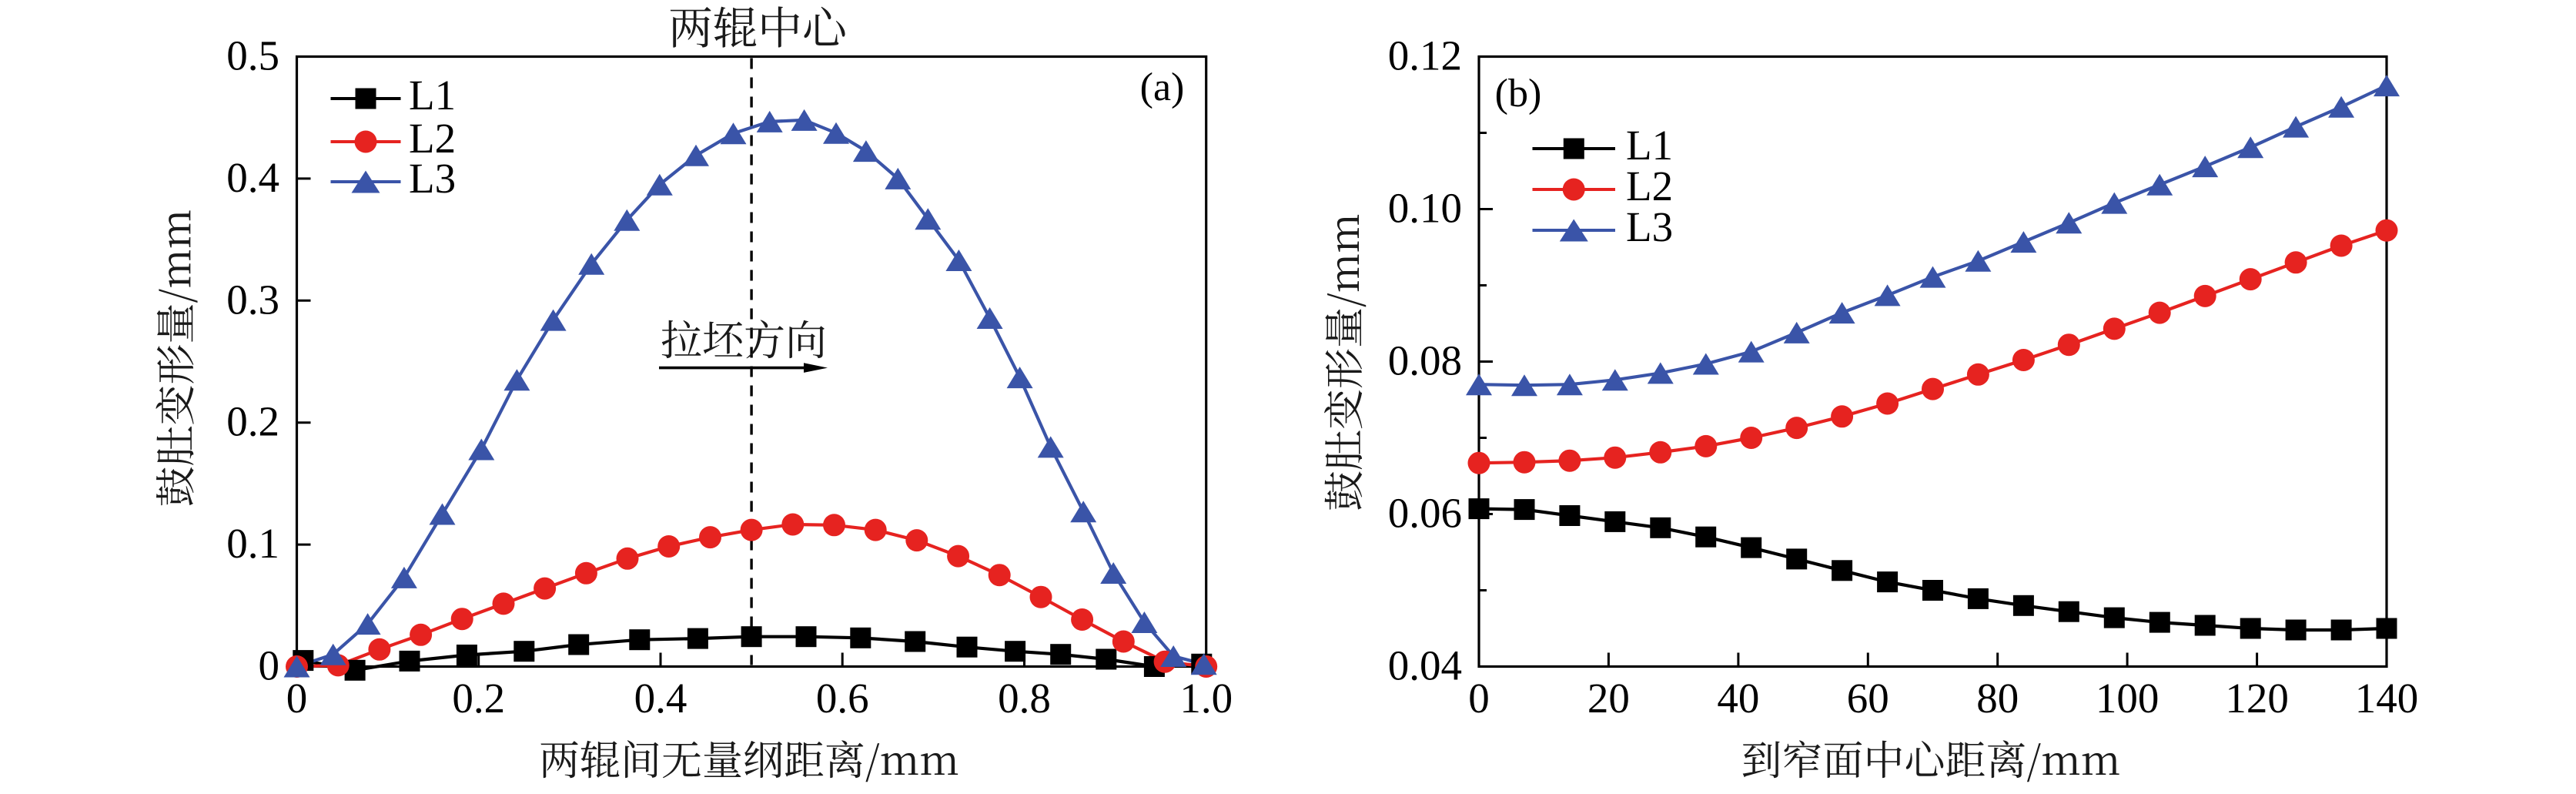 The width and height of the screenshot is (2576, 794). Describe the element at coordinates (252, 543) in the screenshot. I see `svg-text: 0.1` at that location.